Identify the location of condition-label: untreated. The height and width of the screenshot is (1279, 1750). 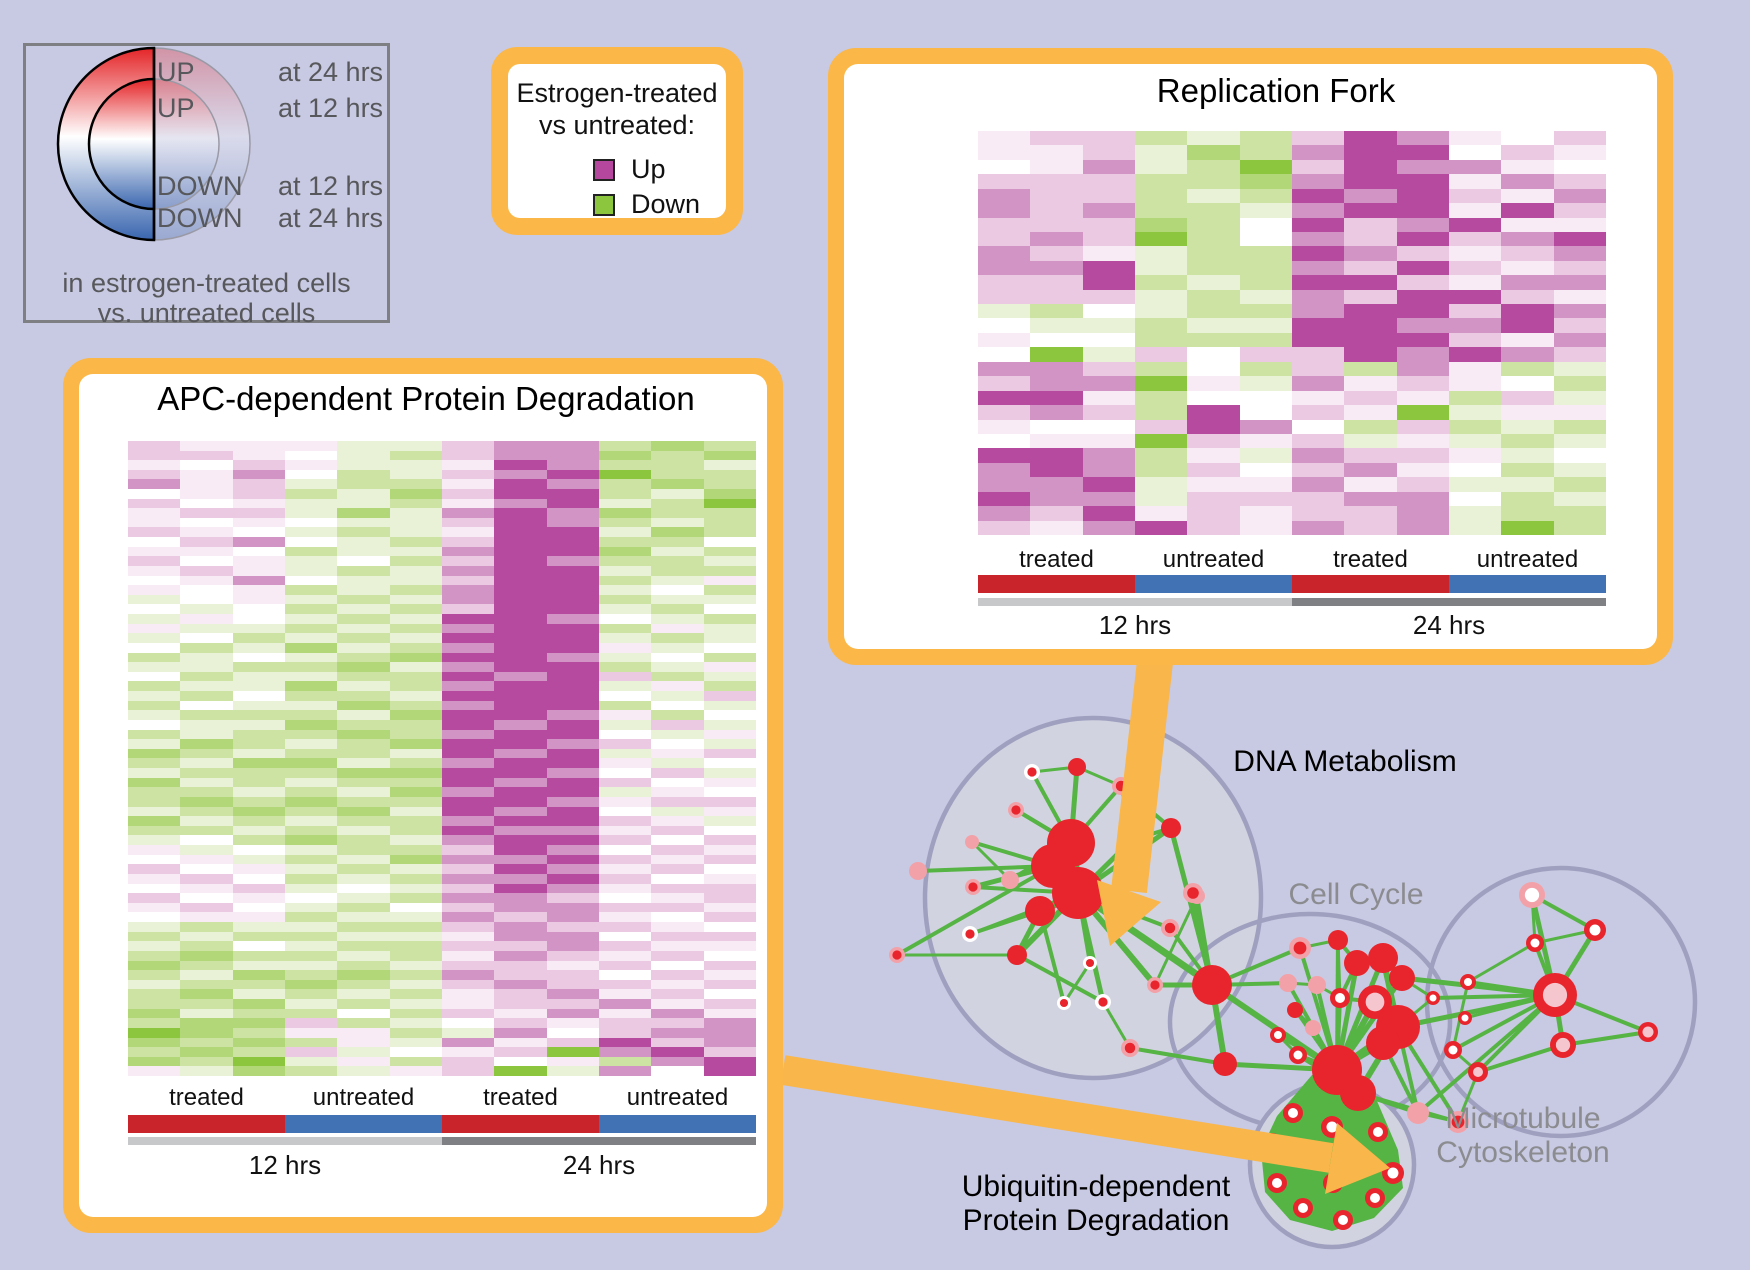
(1213, 559).